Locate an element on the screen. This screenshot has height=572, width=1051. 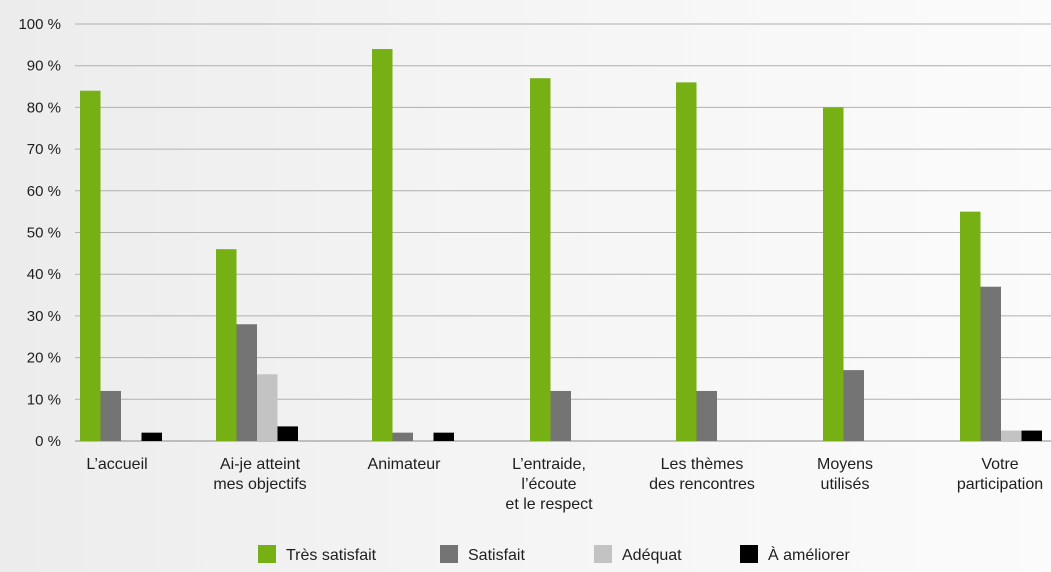
y-tick-label: 60 % is located at coordinates (44, 191).